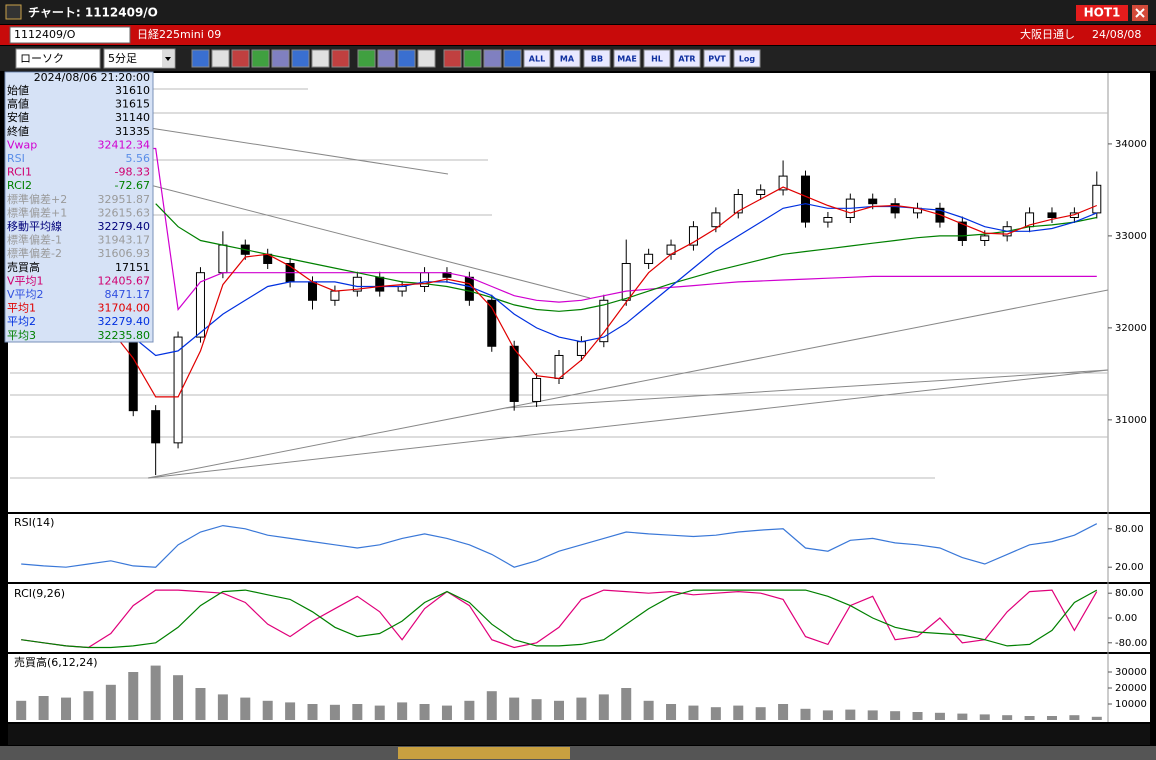 This screenshot has width=1156, height=760. Describe the element at coordinates (128, 294) in the screenshot. I see `info-value: 8471.17` at that location.